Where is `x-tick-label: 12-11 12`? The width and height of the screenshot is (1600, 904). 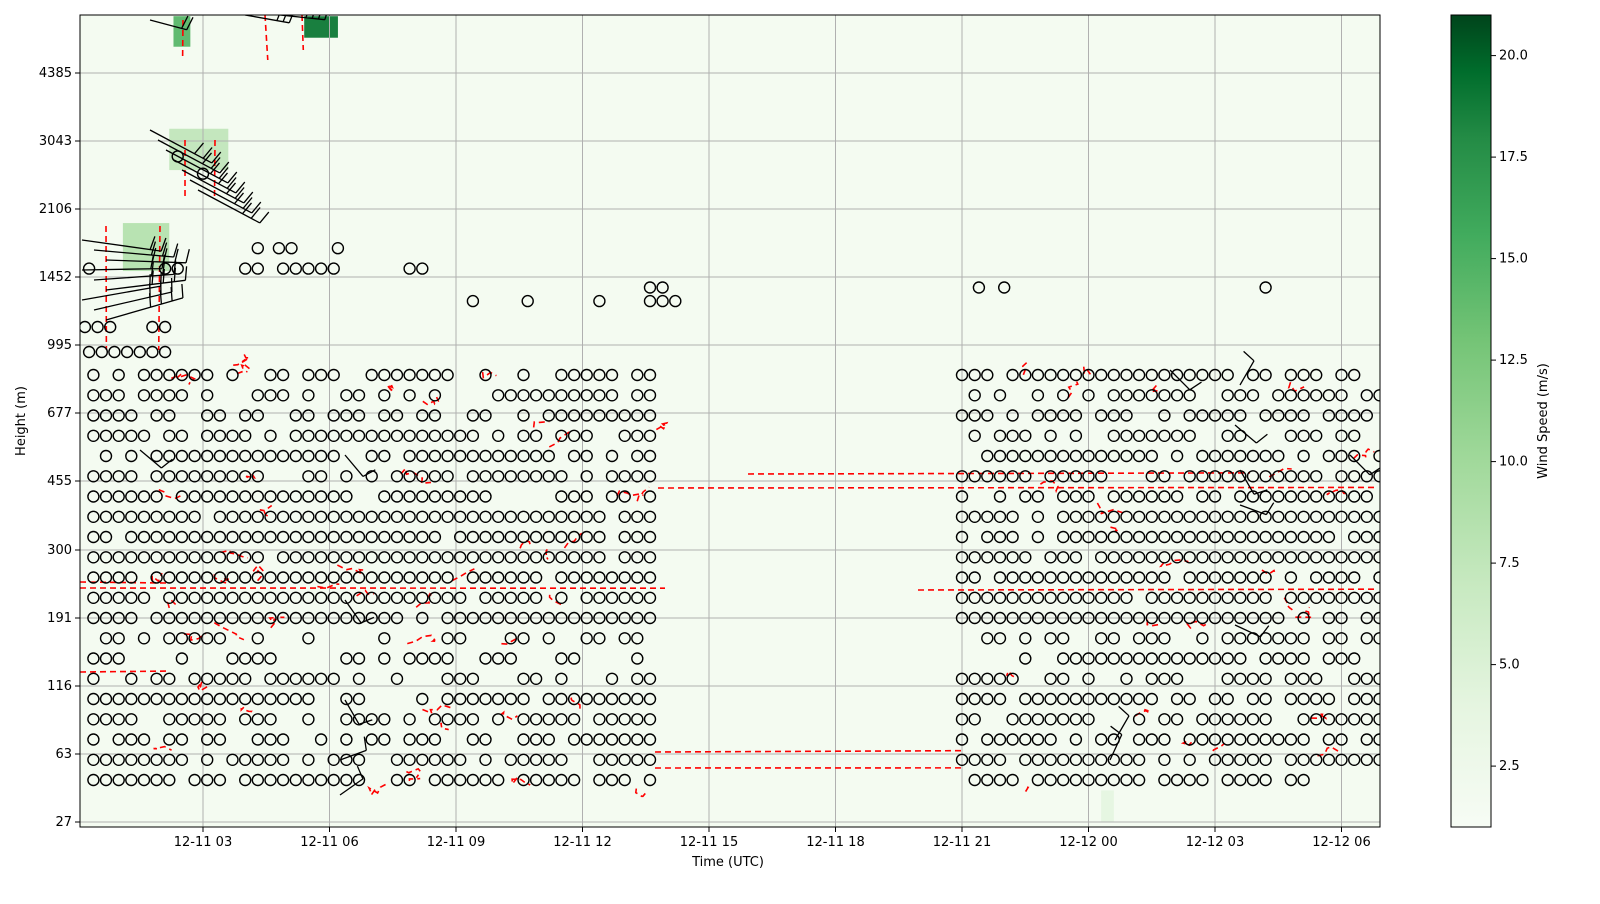
x-tick-label: 12-11 12 is located at coordinates (582, 842).